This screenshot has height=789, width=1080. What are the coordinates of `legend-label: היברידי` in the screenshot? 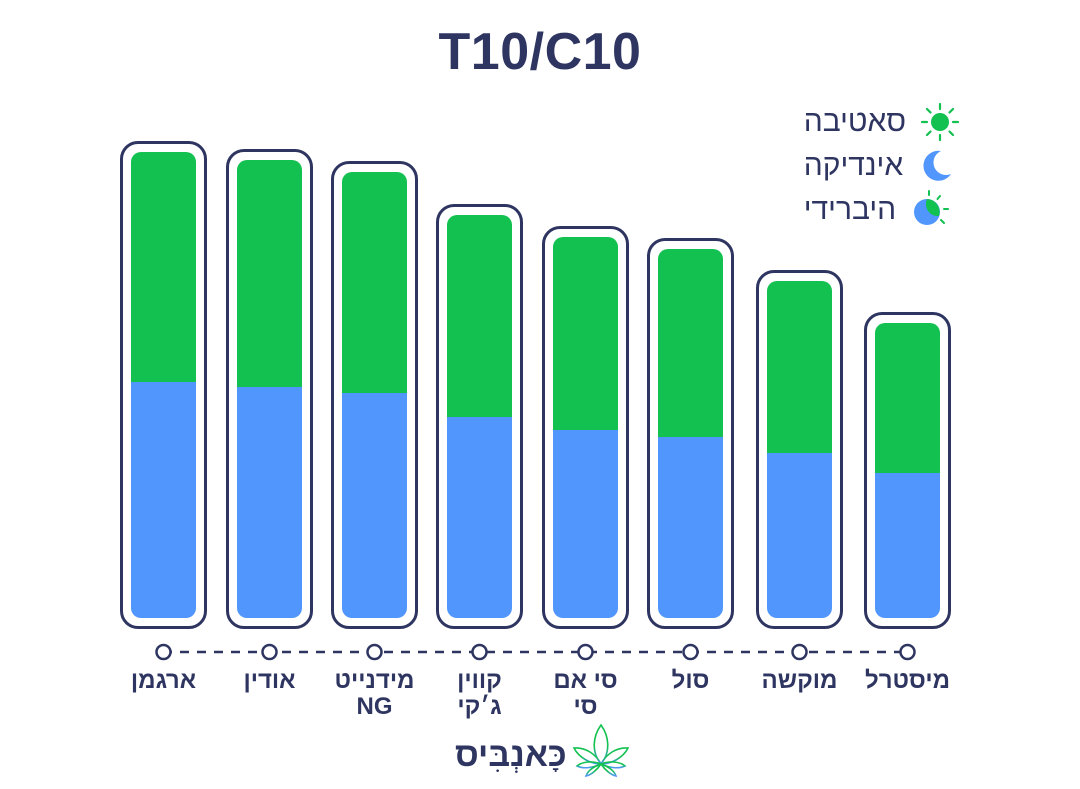 It's located at (850, 209).